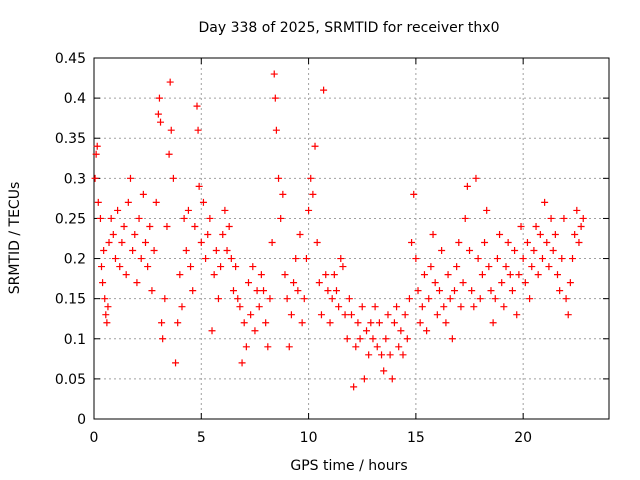  What do you see at coordinates (70, 139) in the screenshot?
I see `y-tick-label: 0.35` at bounding box center [70, 139].